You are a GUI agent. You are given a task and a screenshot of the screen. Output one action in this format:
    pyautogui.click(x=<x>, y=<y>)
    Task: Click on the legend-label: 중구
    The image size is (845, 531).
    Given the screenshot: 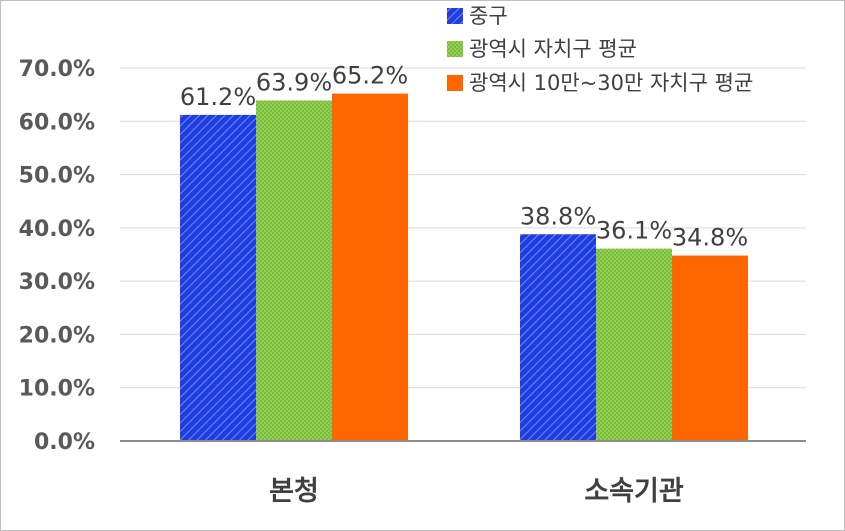 What is the action you would take?
    pyautogui.click(x=488, y=16)
    